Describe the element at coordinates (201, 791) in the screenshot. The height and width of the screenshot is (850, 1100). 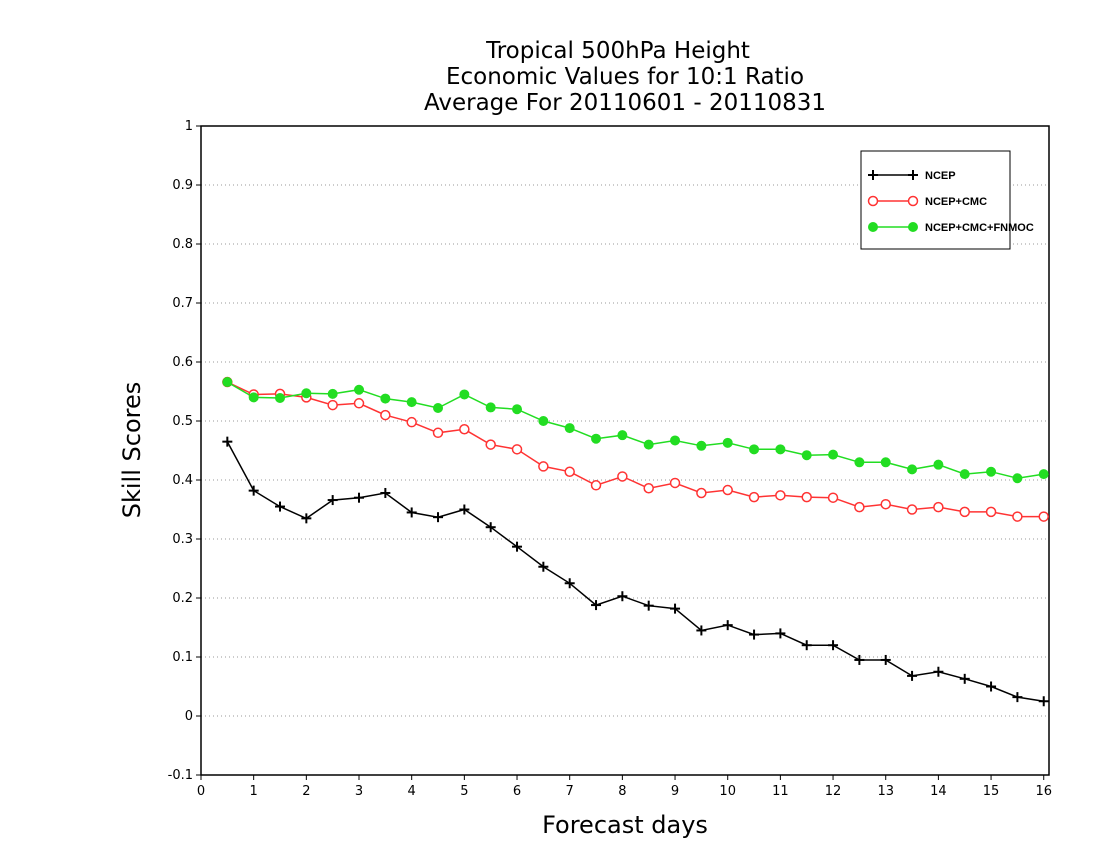
I see `x-tick-label: 0` at that location.